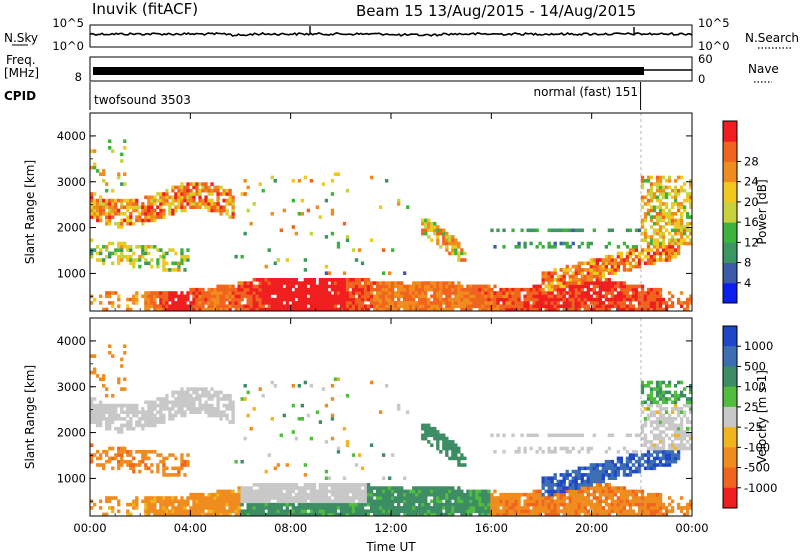 This screenshot has width=800, height=558. What do you see at coordinates (145, 9) in the screenshot?
I see `station-title: Inuvik (fitACF)` at bounding box center [145, 9].